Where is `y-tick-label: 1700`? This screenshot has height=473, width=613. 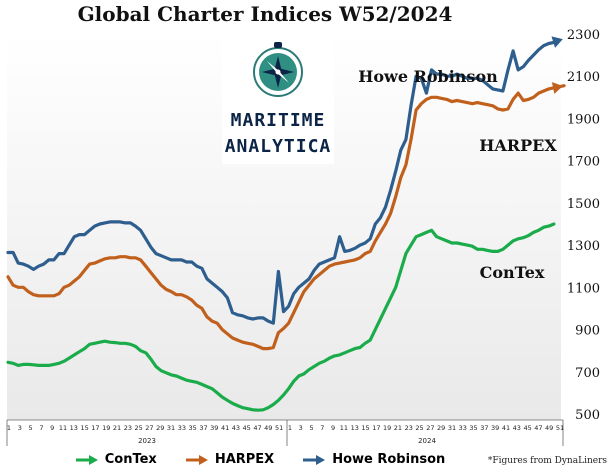
y-tick-label: 1700 is located at coordinates (583, 162).